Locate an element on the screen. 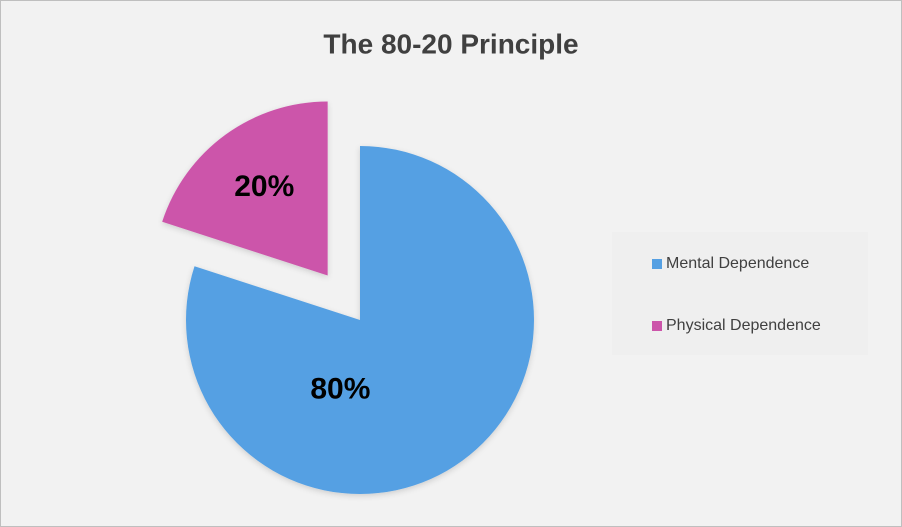 This screenshot has height=527, width=902. chart-title: The 80-20 Principle is located at coordinates (450, 43).